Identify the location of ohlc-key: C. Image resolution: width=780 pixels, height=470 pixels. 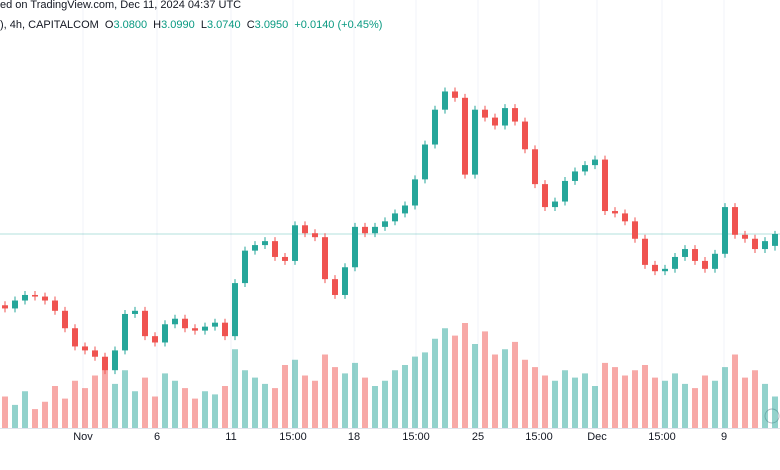
(250, 25).